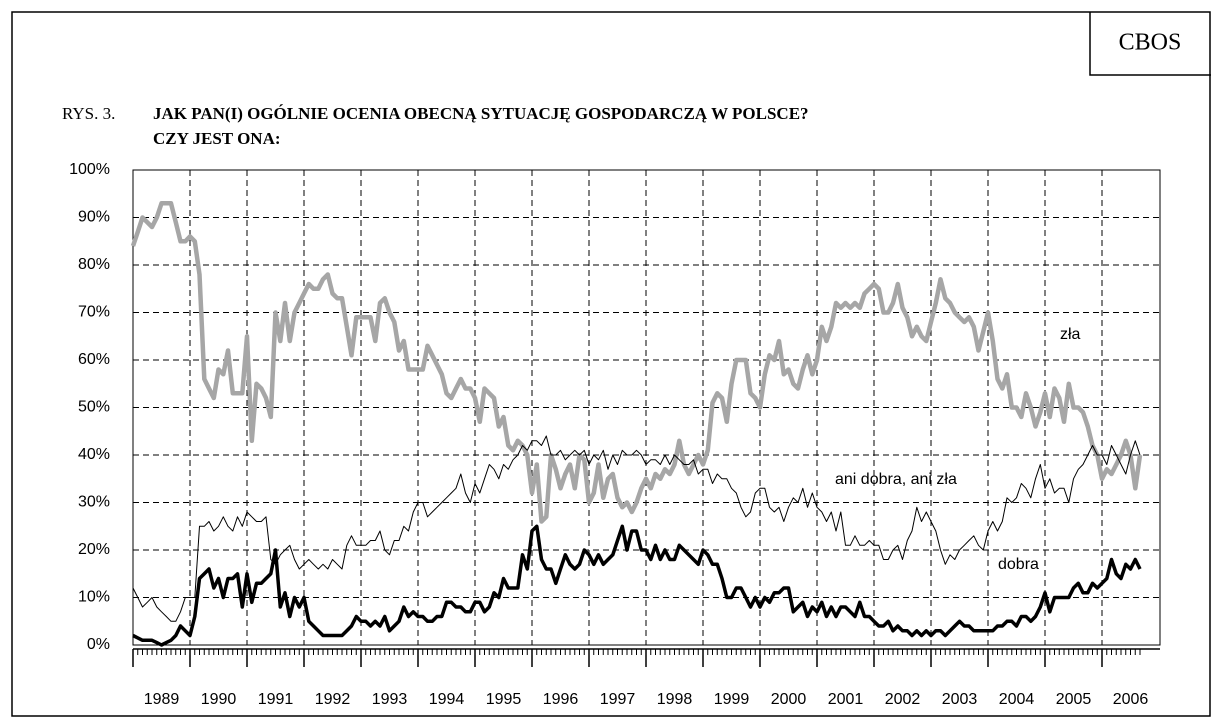  I want to click on x-tick-label: 2001, so click(846, 699).